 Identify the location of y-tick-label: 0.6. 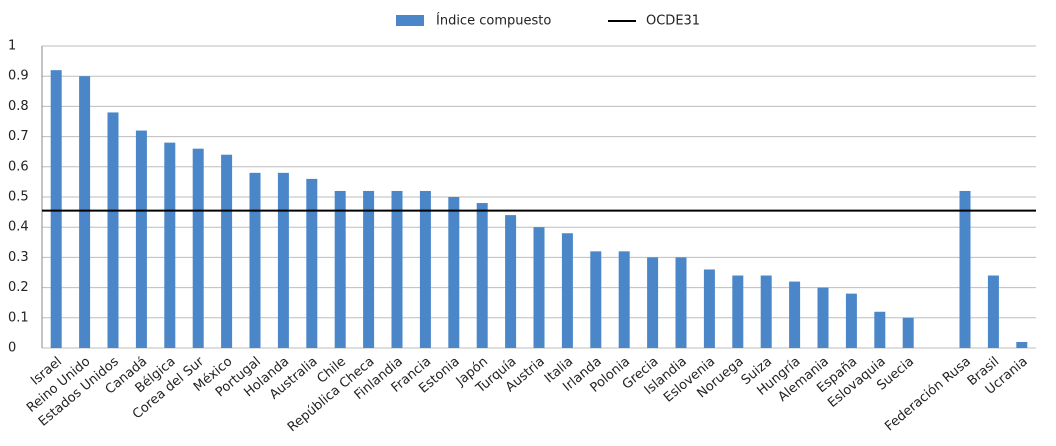
(18, 166).